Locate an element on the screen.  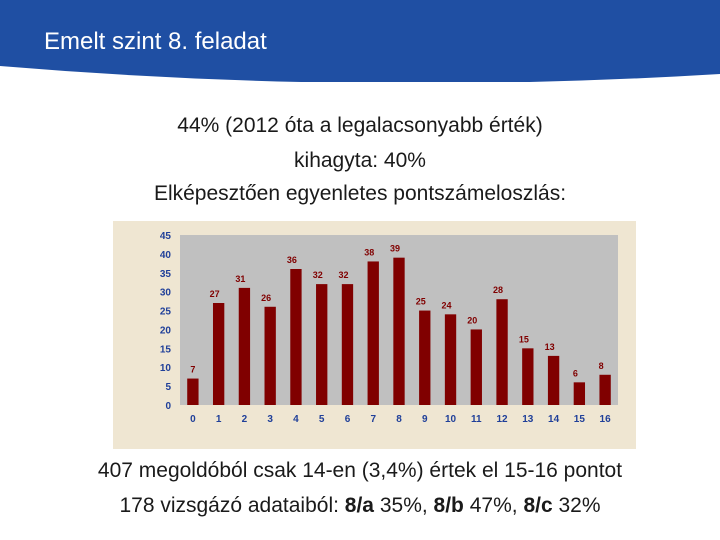
y-tick-label: 15 is located at coordinates (166, 349).